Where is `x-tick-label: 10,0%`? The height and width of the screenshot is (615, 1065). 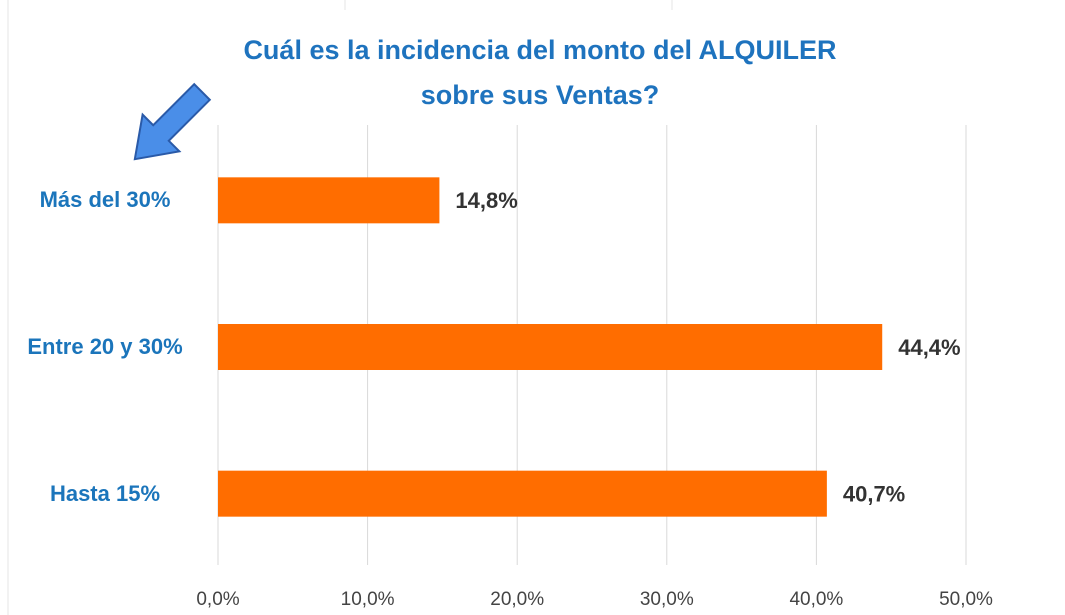 x-tick-label: 10,0% is located at coordinates (368, 599).